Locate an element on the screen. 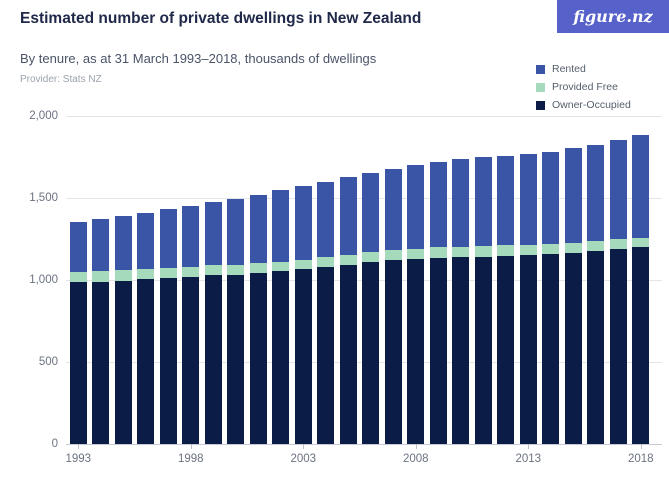 This screenshot has height=478, width=669. x-tick-2003 is located at coordinates (304, 446).